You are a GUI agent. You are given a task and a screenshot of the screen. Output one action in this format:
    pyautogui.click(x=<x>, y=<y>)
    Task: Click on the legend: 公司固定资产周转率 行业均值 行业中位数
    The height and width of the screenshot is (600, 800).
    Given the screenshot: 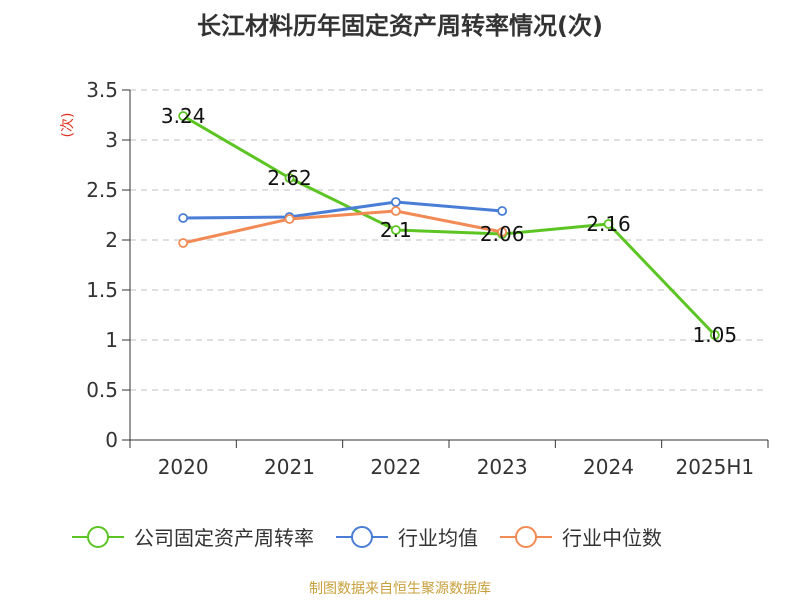 What is the action you would take?
    pyautogui.click(x=367, y=538)
    